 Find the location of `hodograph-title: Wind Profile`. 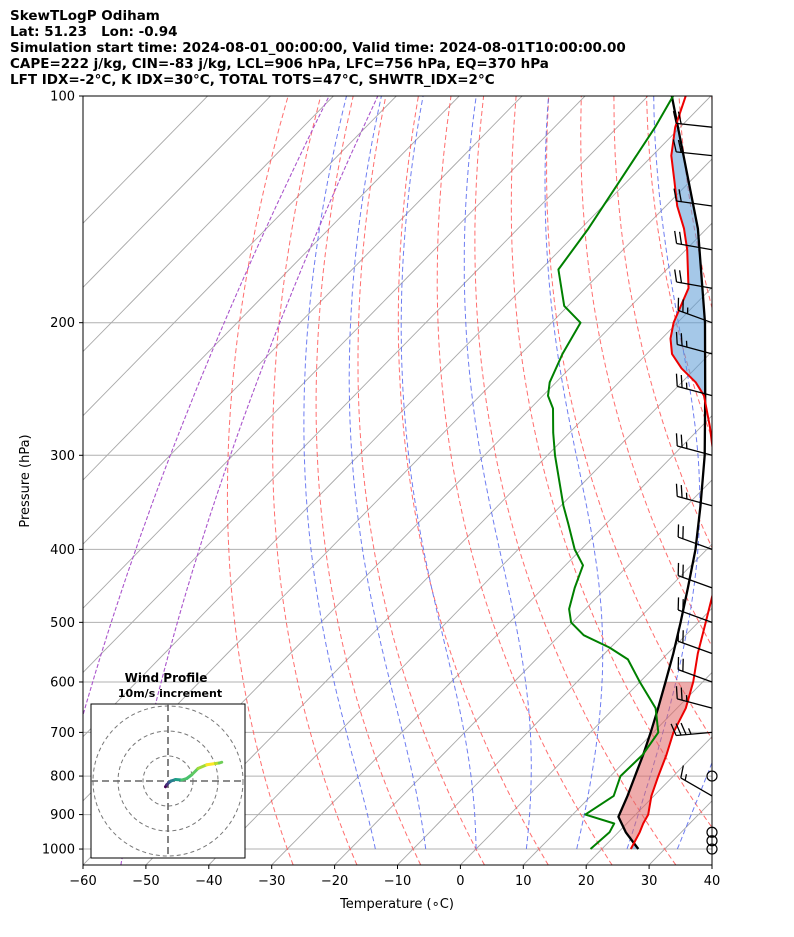

hodograph-title: Wind Profile is located at coordinates (166, 678).